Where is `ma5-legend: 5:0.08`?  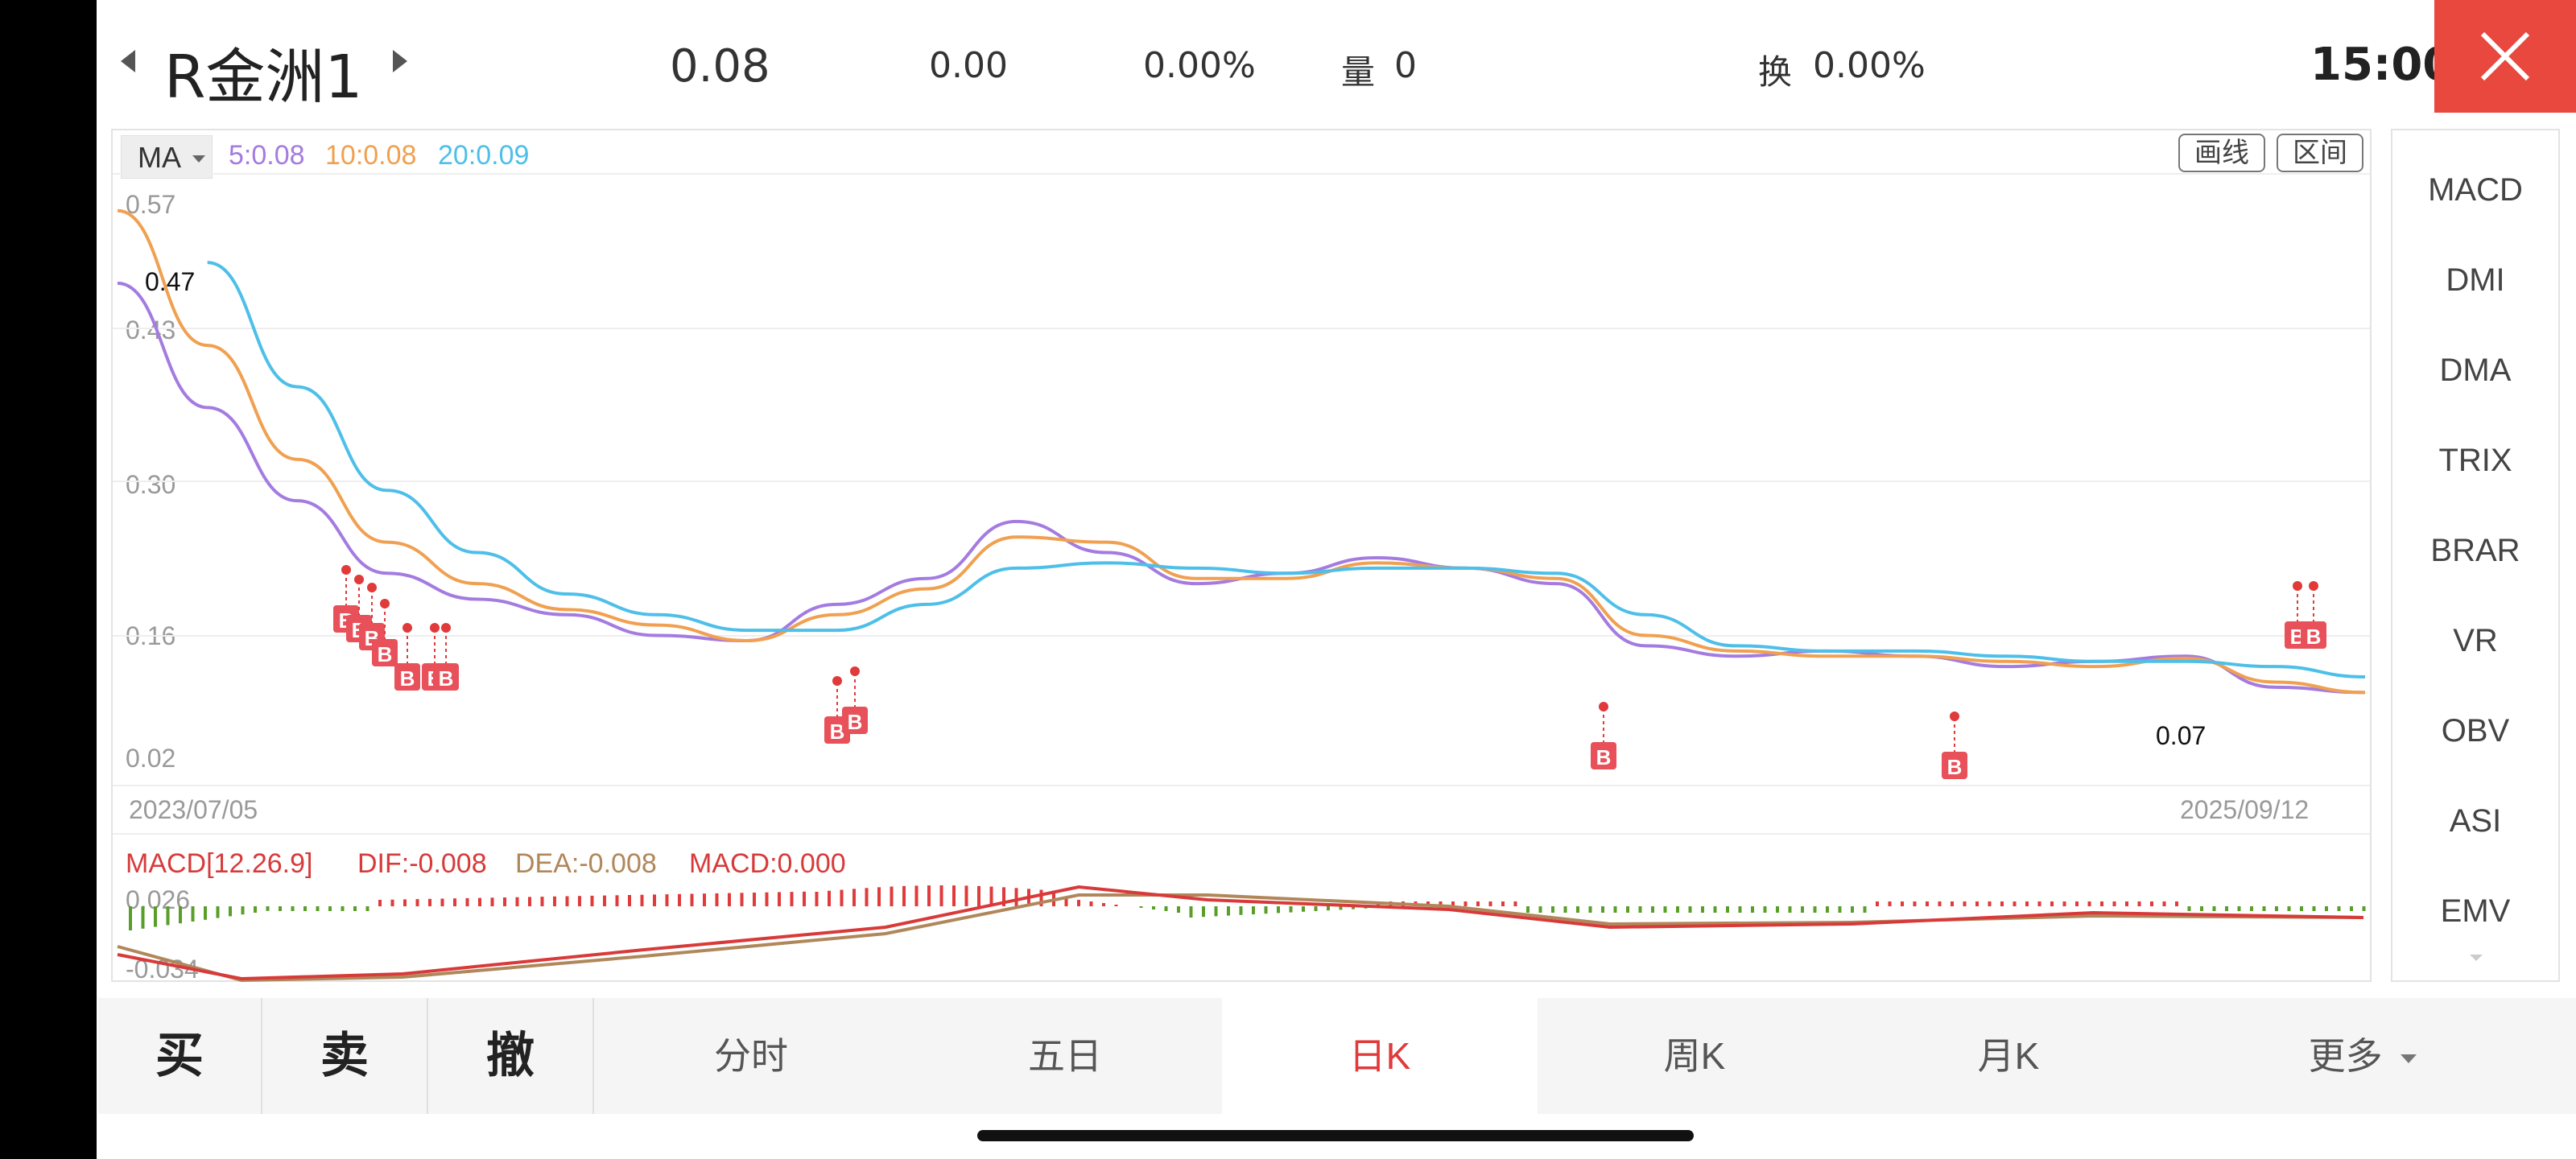
ma5-legend: 5:0.08 is located at coordinates (267, 155).